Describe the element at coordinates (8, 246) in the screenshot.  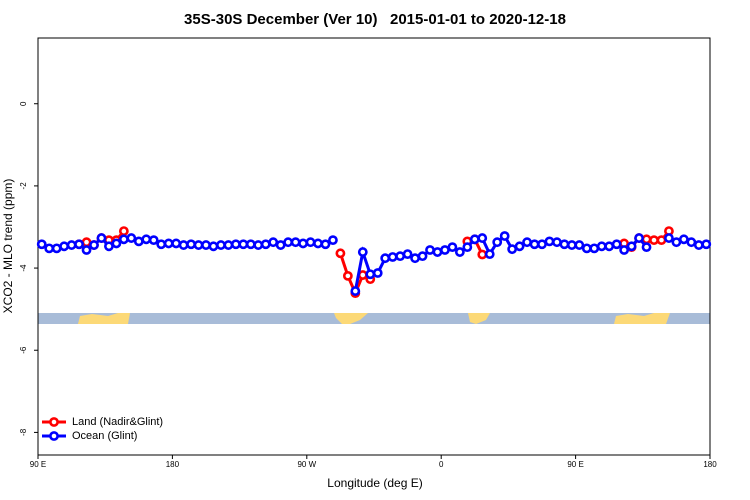
I see `y-axis-label: XCO2 - MLO trend (ppm)` at that location.